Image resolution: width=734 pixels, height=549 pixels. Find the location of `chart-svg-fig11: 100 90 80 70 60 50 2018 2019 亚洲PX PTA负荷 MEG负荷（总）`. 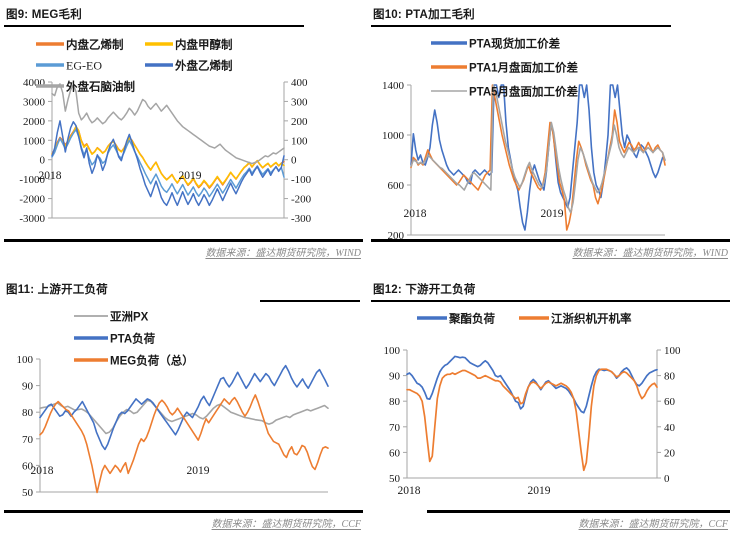

chart-svg-fig11: 100 90 80 70 60 50 2018 2019 亚洲PX PTA负荷 MEG负荷（总） is located at coordinates (173, 405).